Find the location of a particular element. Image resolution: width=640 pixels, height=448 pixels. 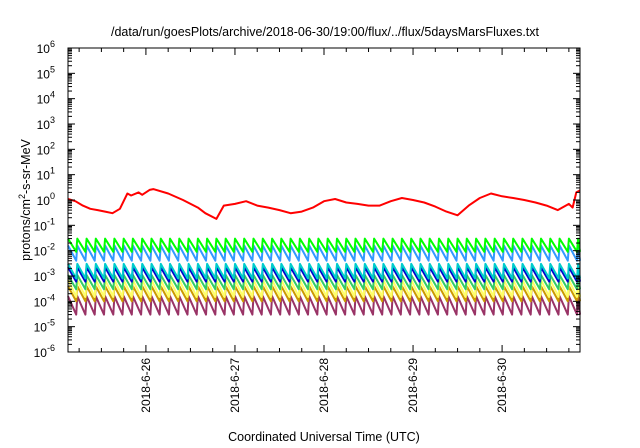

y-tick-label: 10⁻⁵ is located at coordinates (44, 326).